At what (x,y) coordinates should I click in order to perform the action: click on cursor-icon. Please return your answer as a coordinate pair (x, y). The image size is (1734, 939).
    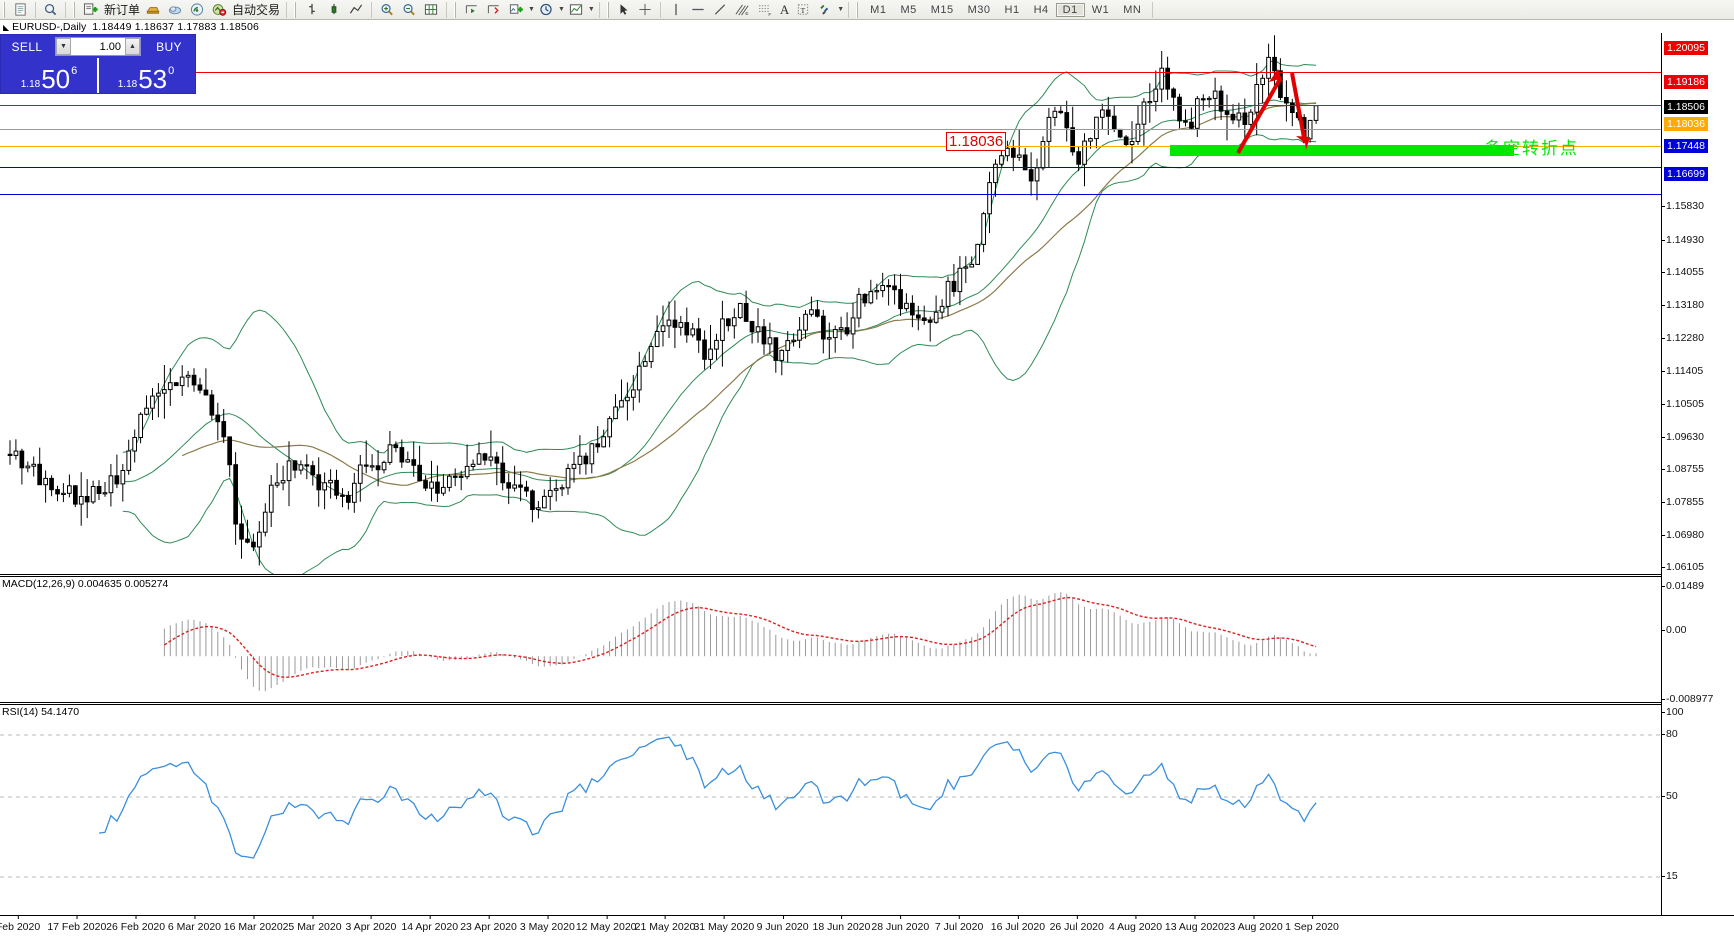
    Looking at the image, I should click on (624, 10).